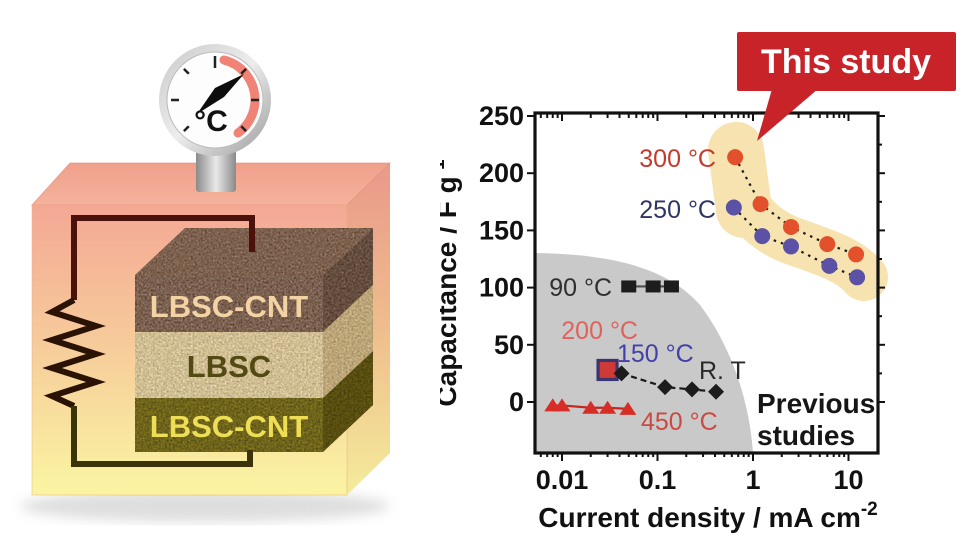  What do you see at coordinates (708, 516) in the screenshot?
I see `x-axis-title: Current density / mA cm-2` at bounding box center [708, 516].